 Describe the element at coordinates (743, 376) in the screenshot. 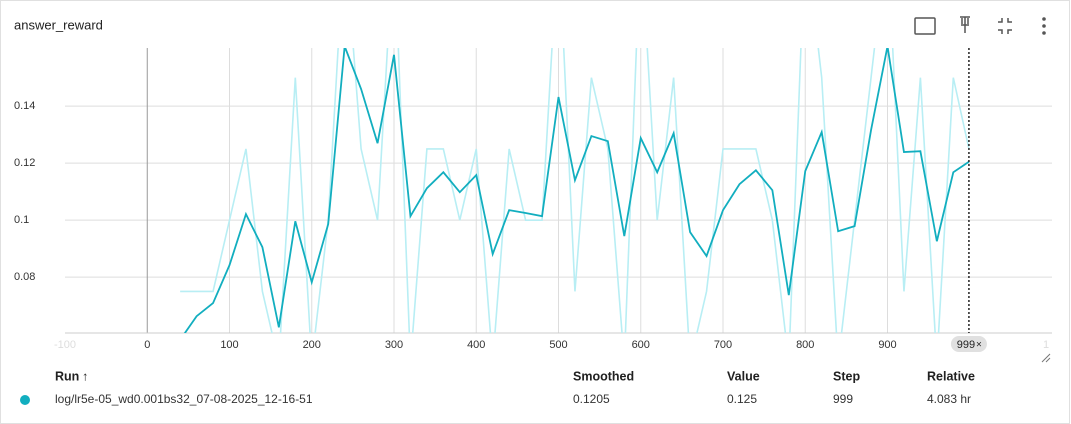

I see `header-value: Value` at that location.